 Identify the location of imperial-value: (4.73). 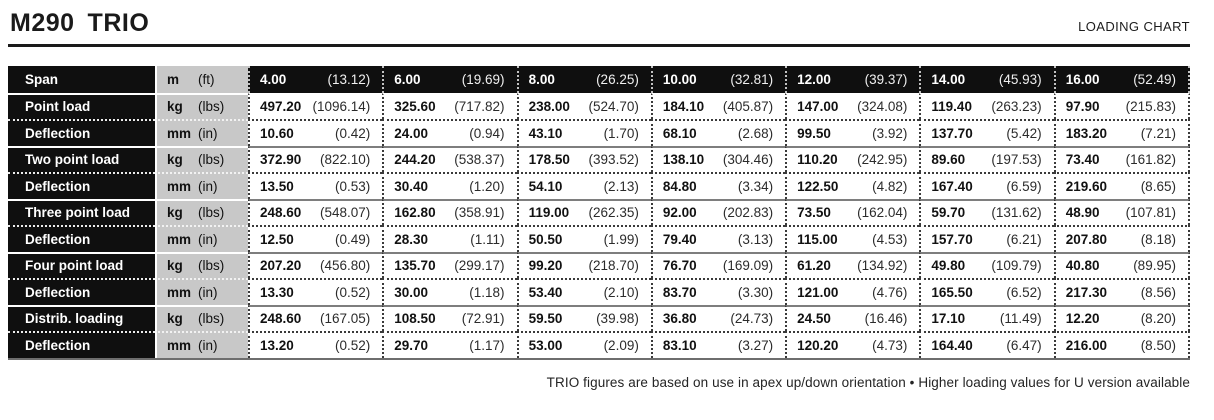
(890, 345).